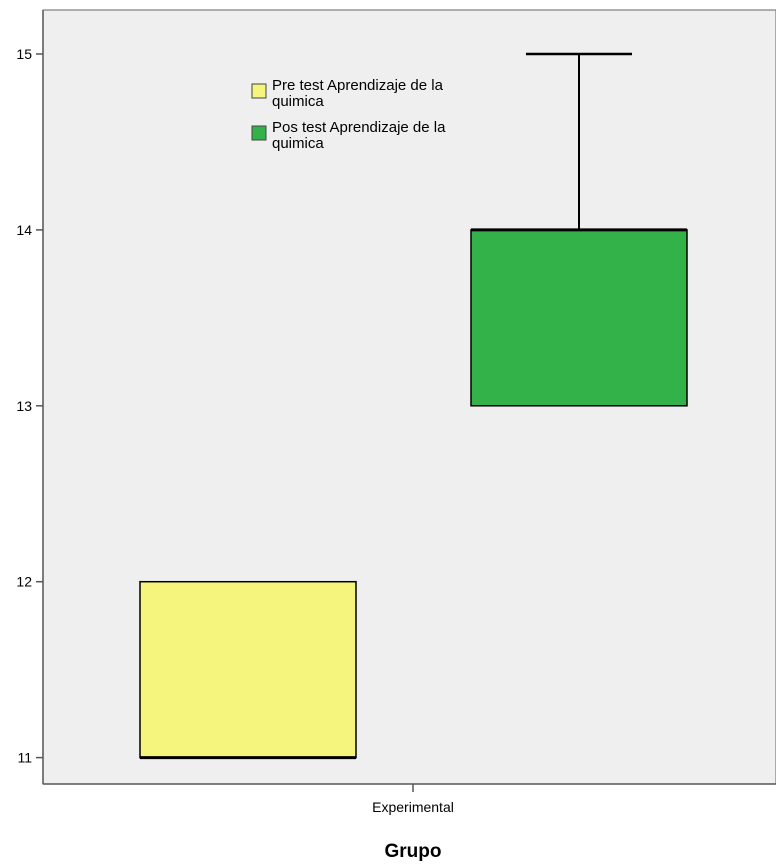 The width and height of the screenshot is (776, 868). I want to click on legend-label-pos-test-line1: Pos test Aprendizaje de la, so click(359, 127).